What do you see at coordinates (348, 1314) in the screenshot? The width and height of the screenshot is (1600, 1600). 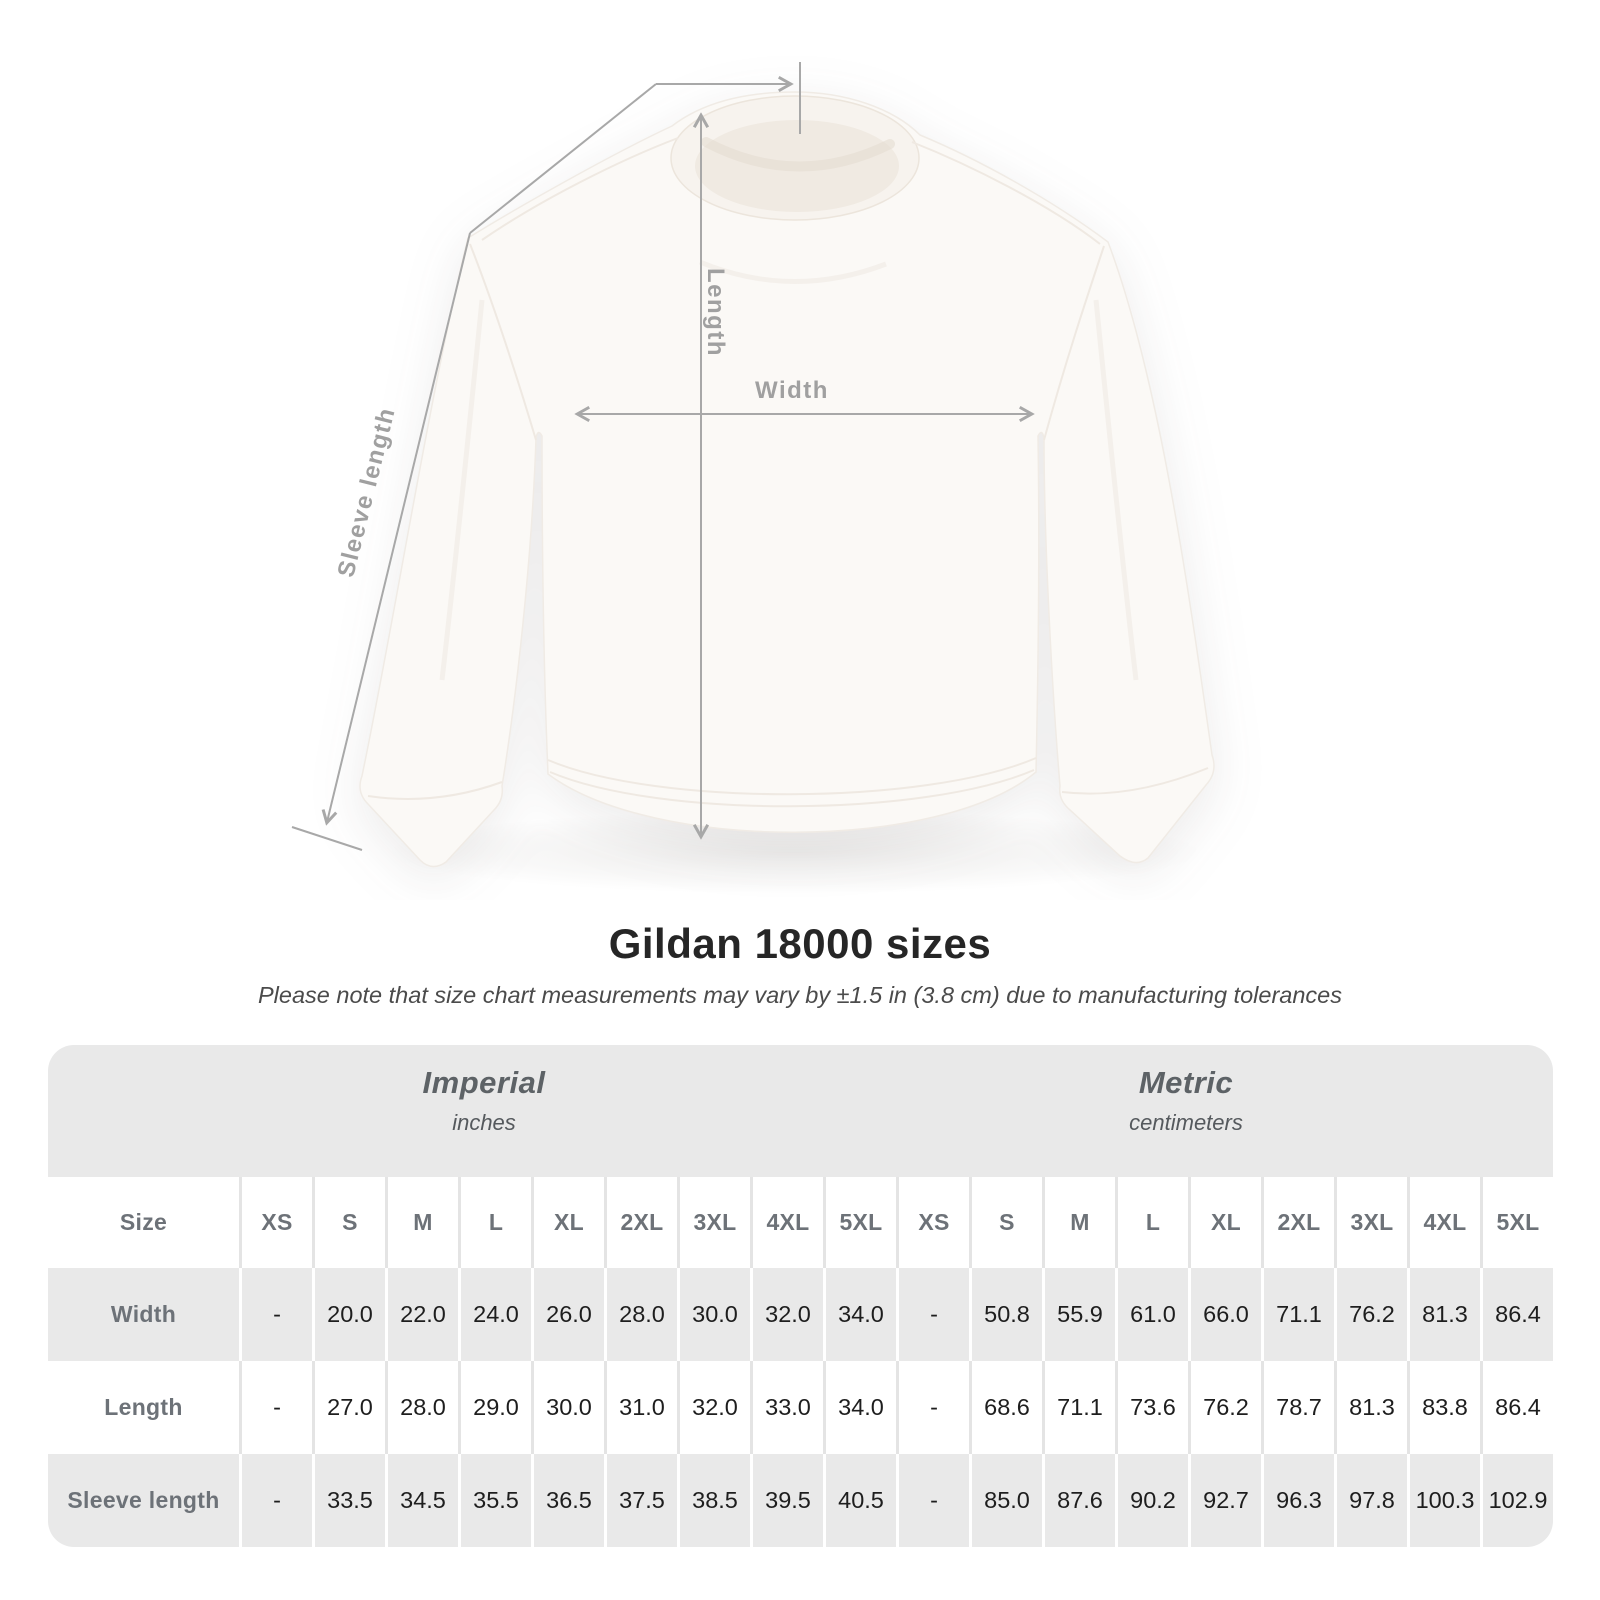 I see `table-cell: 20.0` at bounding box center [348, 1314].